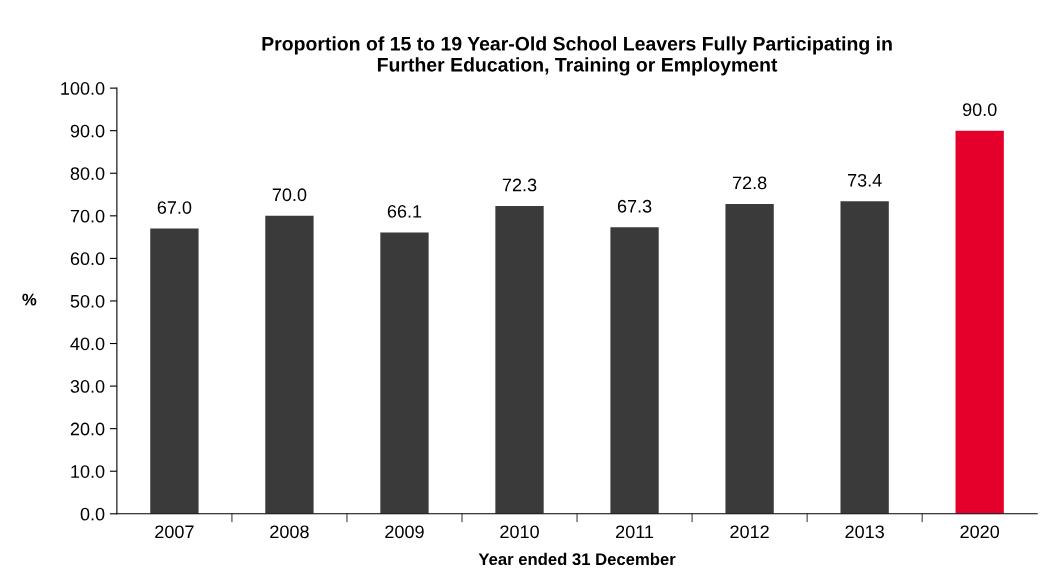 The height and width of the screenshot is (576, 1053). What do you see at coordinates (865, 180) in the screenshot?
I see `data-label: 73.4` at bounding box center [865, 180].